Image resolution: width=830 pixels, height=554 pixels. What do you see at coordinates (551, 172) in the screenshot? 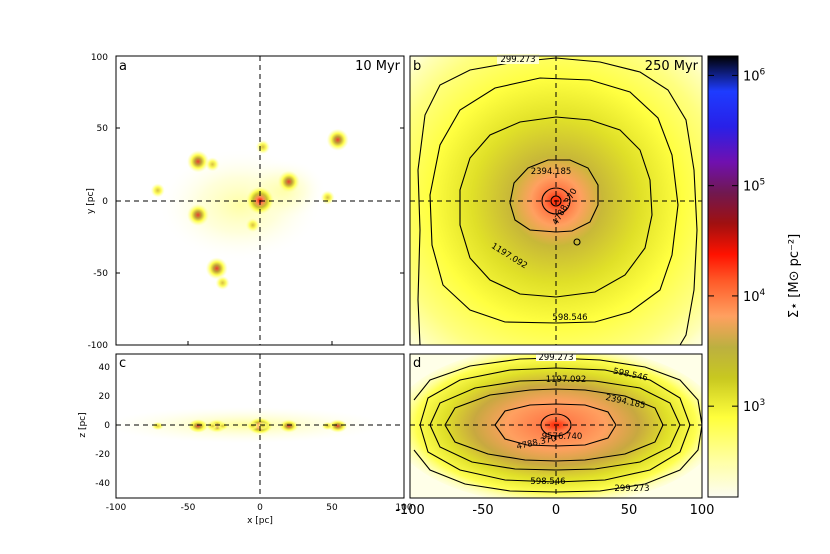
I see `contour-label: 2394.185` at bounding box center [551, 172].